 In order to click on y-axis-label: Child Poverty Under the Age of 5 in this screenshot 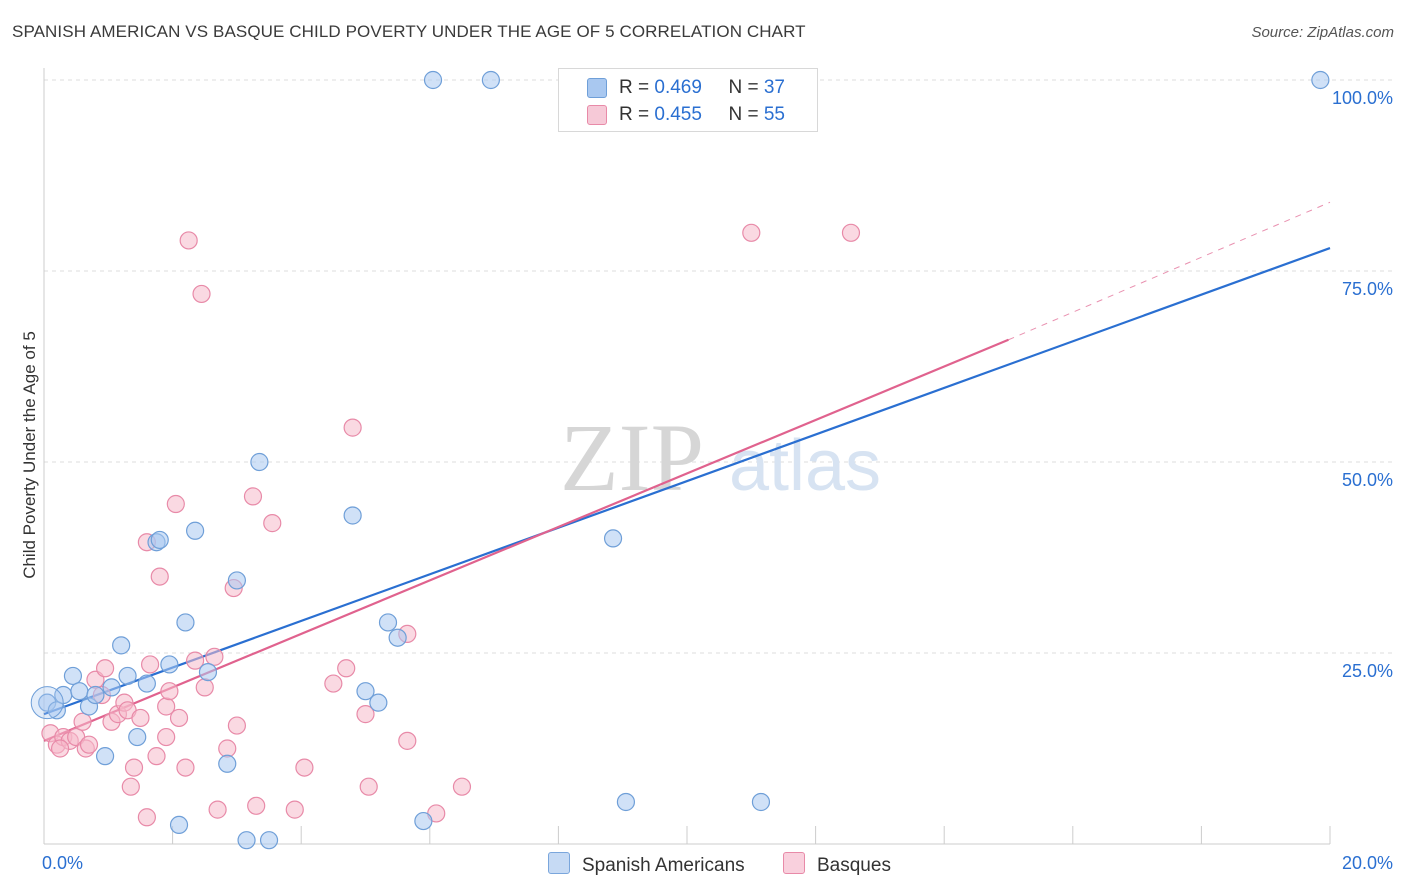, I will do `click(29, 455)`.